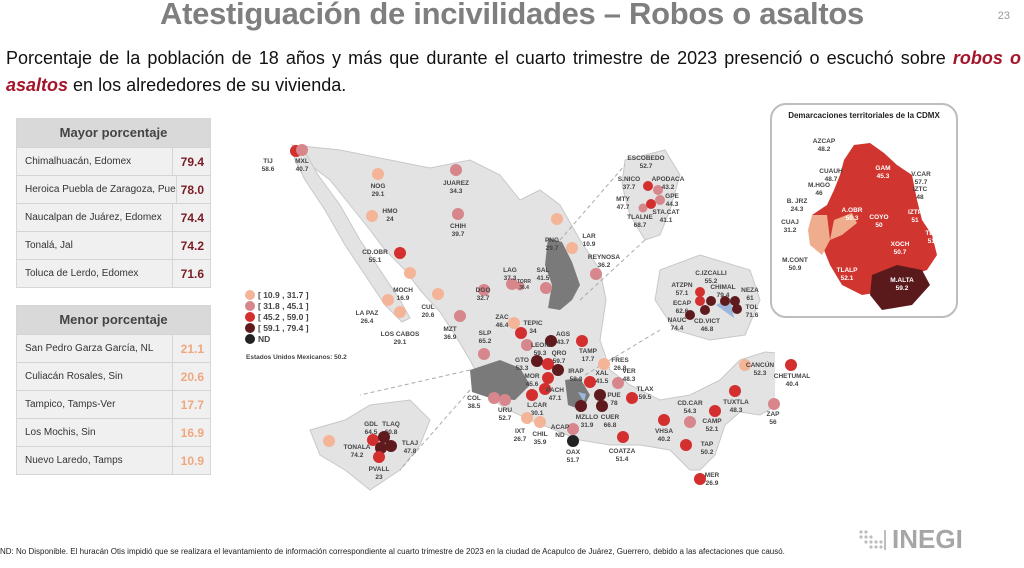 The image size is (1024, 568). I want to click on marker-acap, so click(573, 441).